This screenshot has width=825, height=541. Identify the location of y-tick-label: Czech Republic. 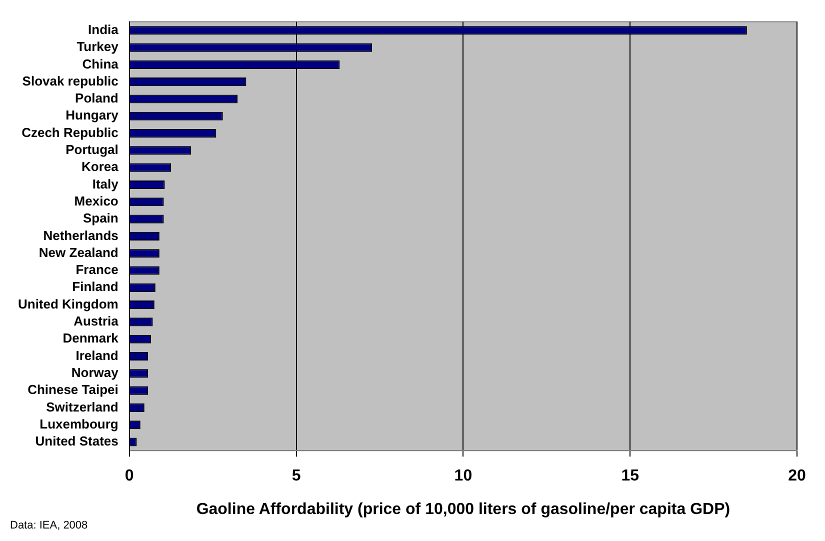
(70, 132).